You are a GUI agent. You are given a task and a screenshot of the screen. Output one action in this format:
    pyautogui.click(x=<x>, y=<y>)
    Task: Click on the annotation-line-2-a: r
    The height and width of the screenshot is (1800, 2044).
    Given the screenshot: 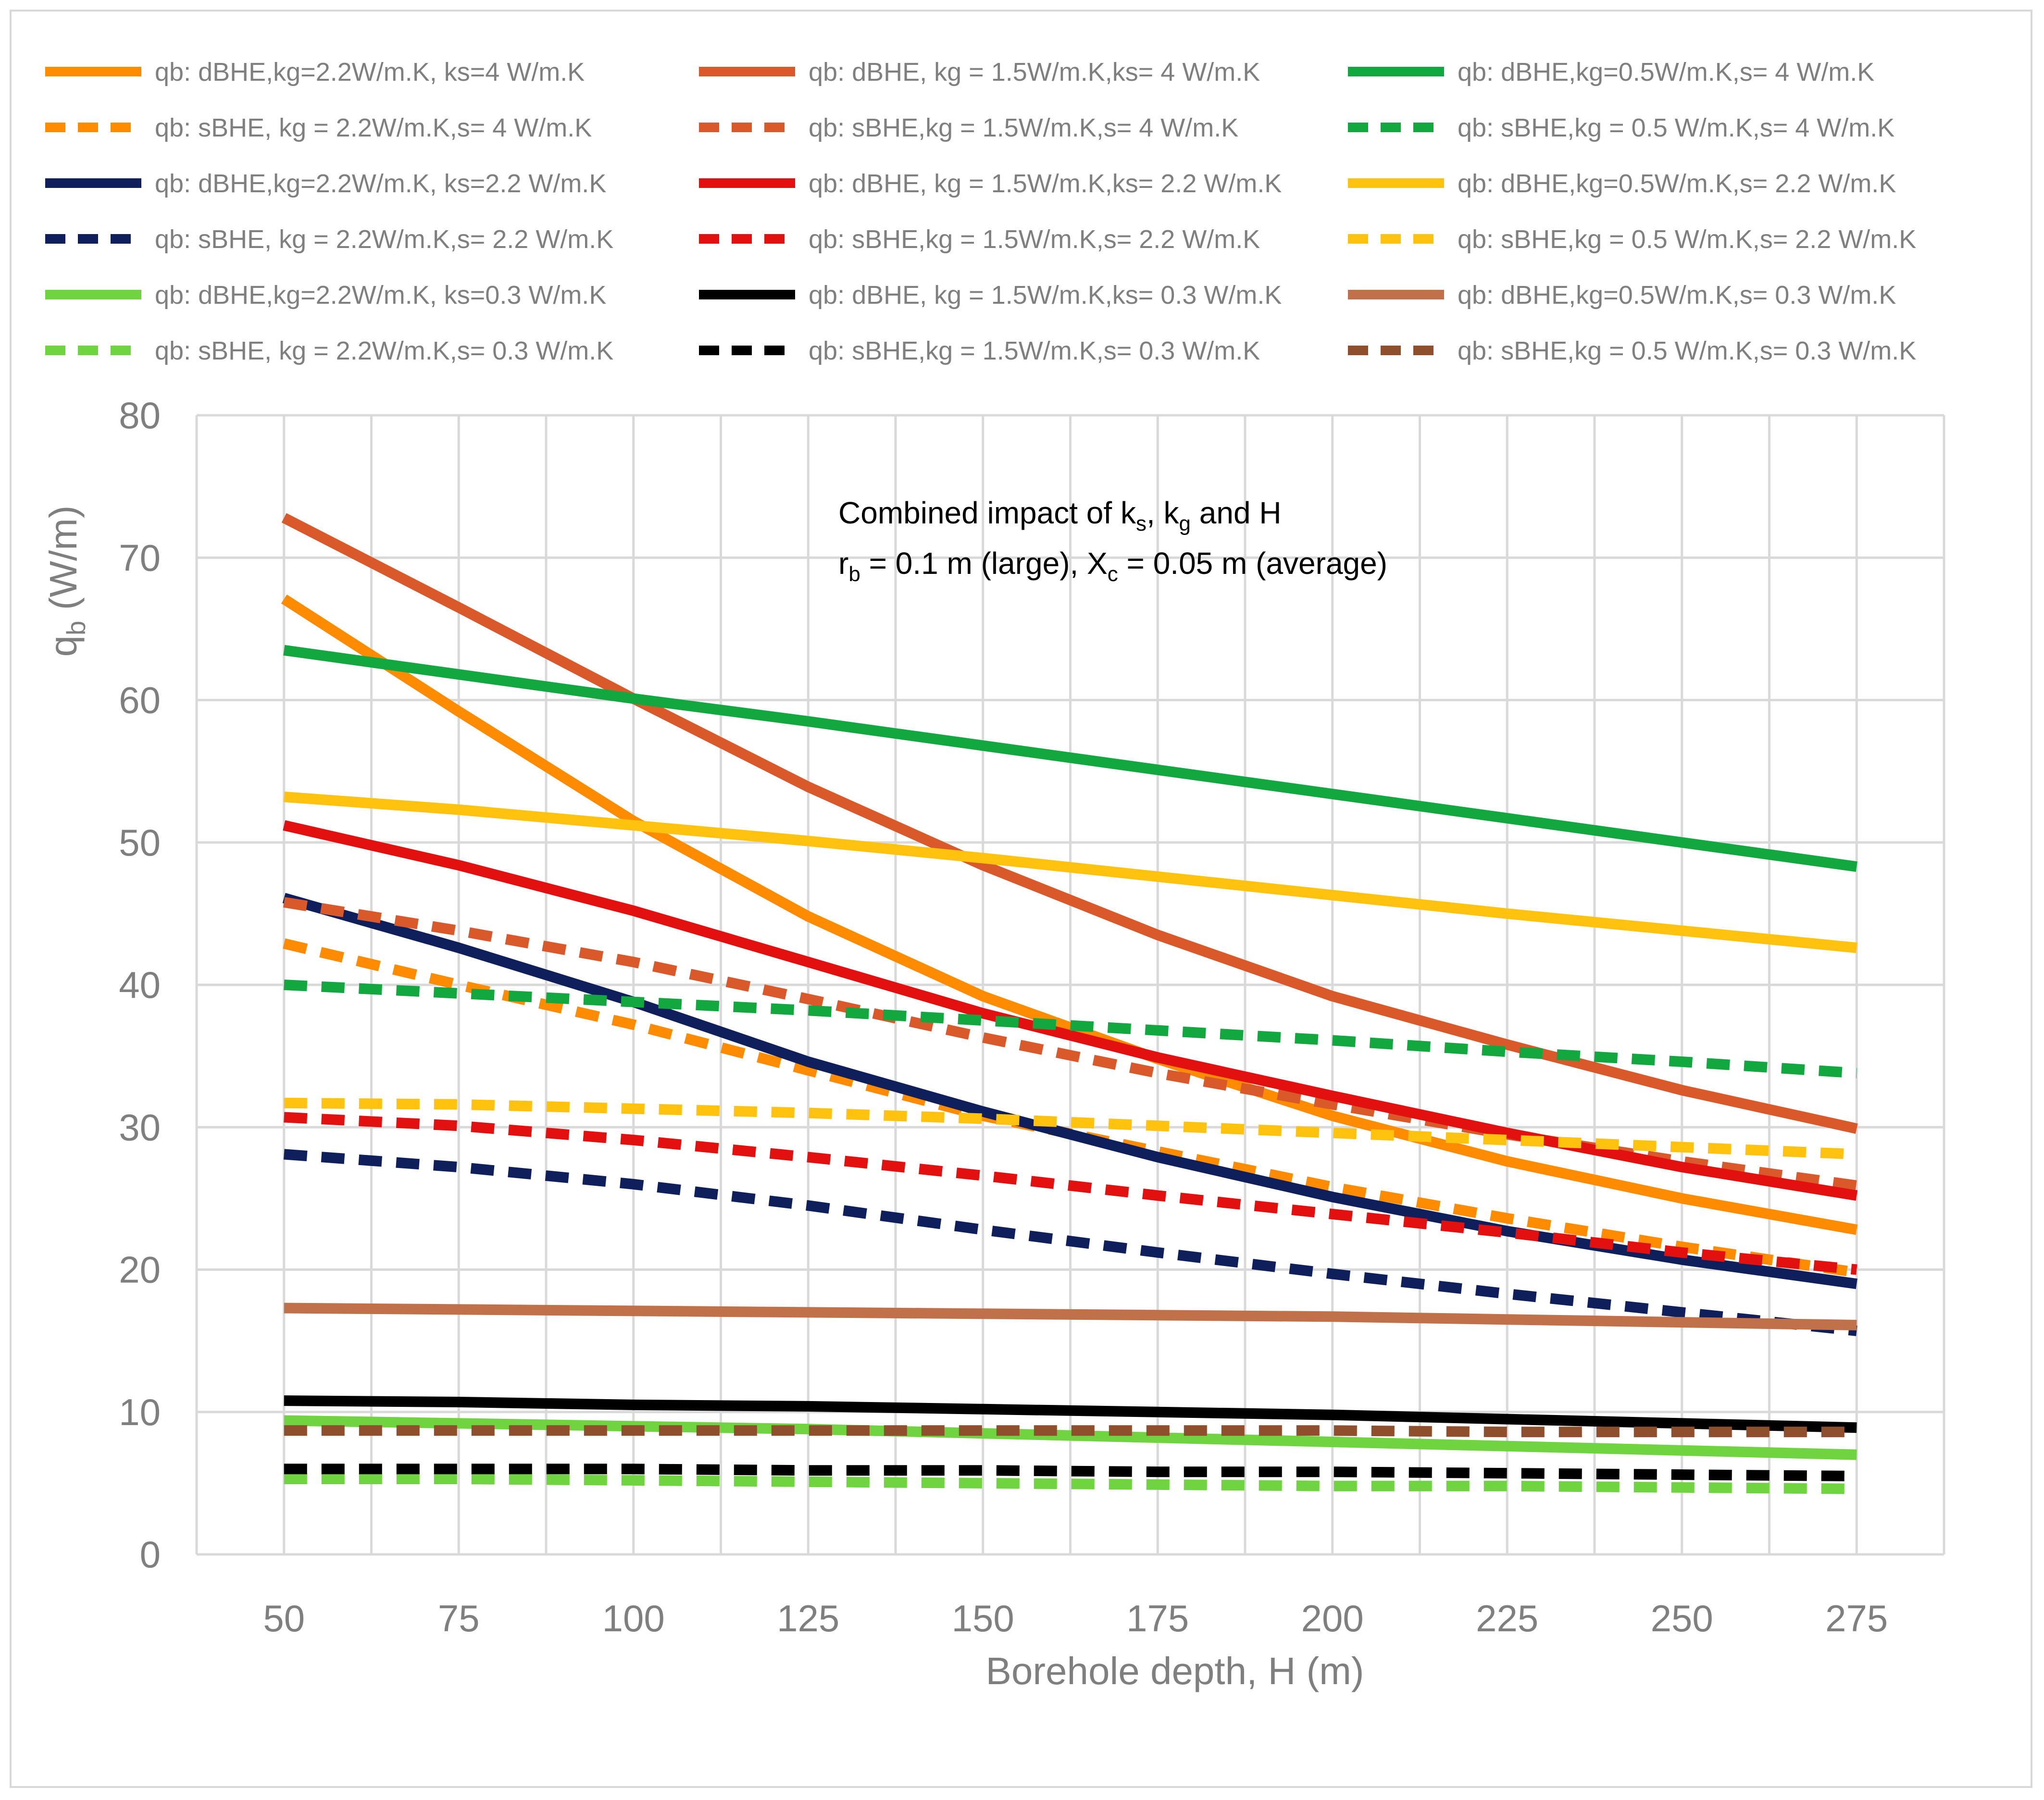 What is the action you would take?
    pyautogui.click(x=843, y=564)
    